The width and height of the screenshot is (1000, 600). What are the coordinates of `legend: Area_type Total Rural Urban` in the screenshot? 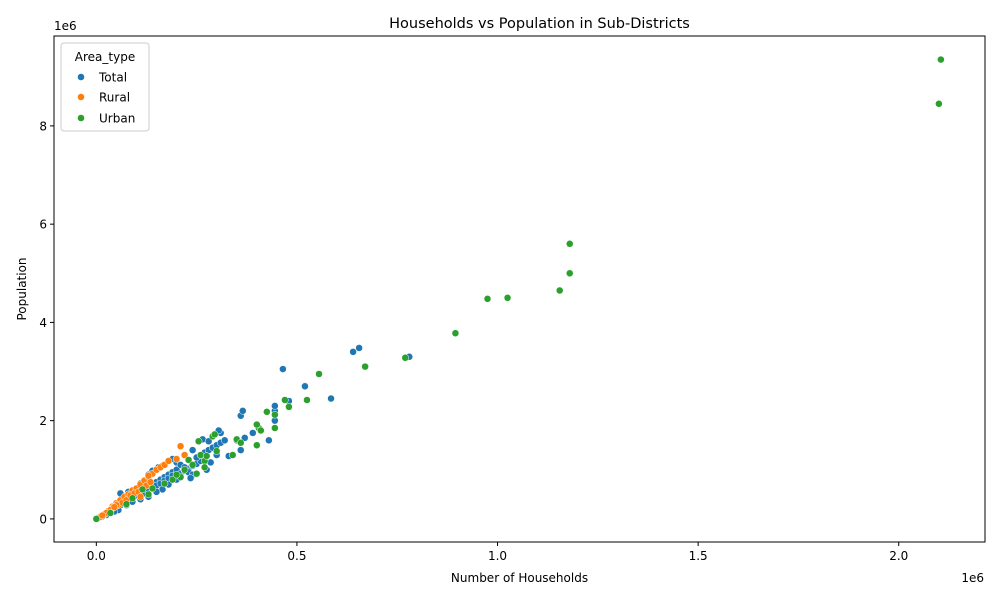 It's located at (105, 87).